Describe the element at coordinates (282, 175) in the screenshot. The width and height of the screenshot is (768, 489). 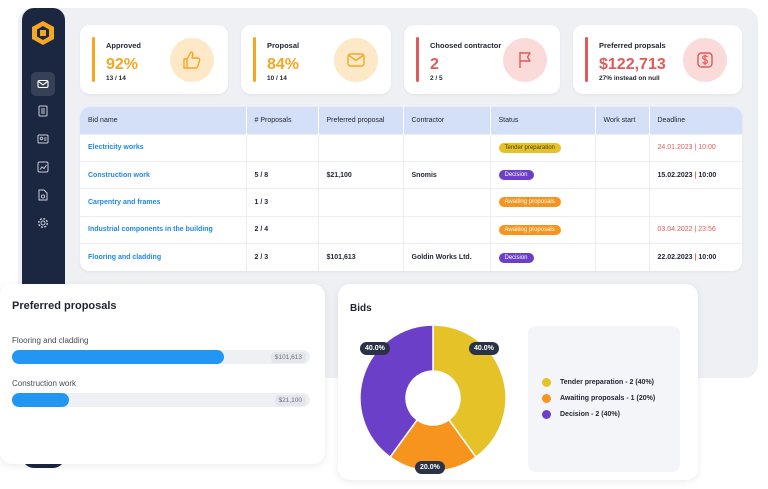
I see `proposals-cell: 5 / 8` at that location.